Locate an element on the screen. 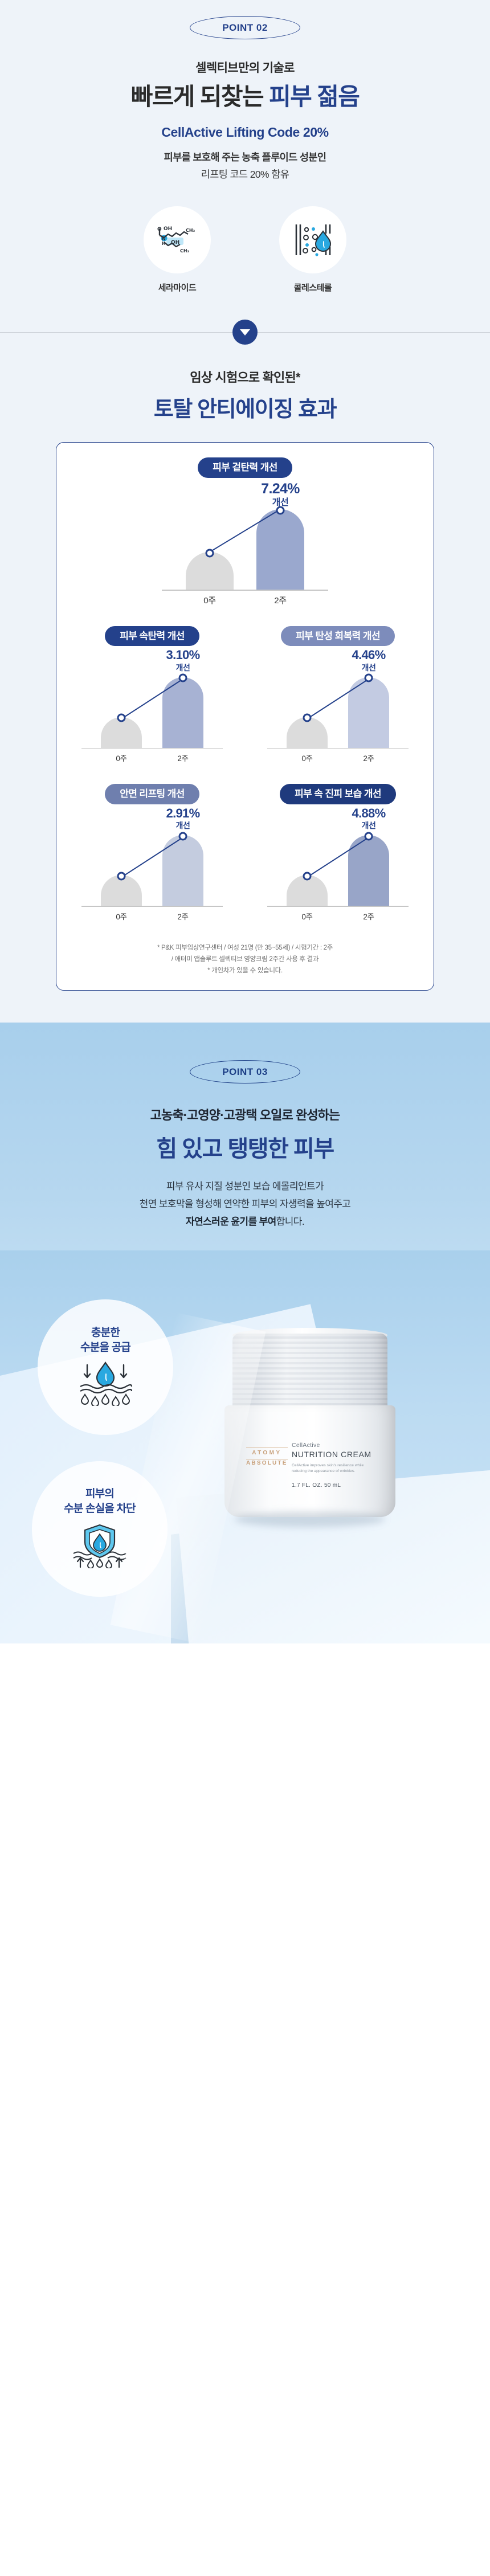 Image resolution: width=490 pixels, height=2576 pixels. point-03-pill-wrap: POINT 03 is located at coordinates (245, 1072).